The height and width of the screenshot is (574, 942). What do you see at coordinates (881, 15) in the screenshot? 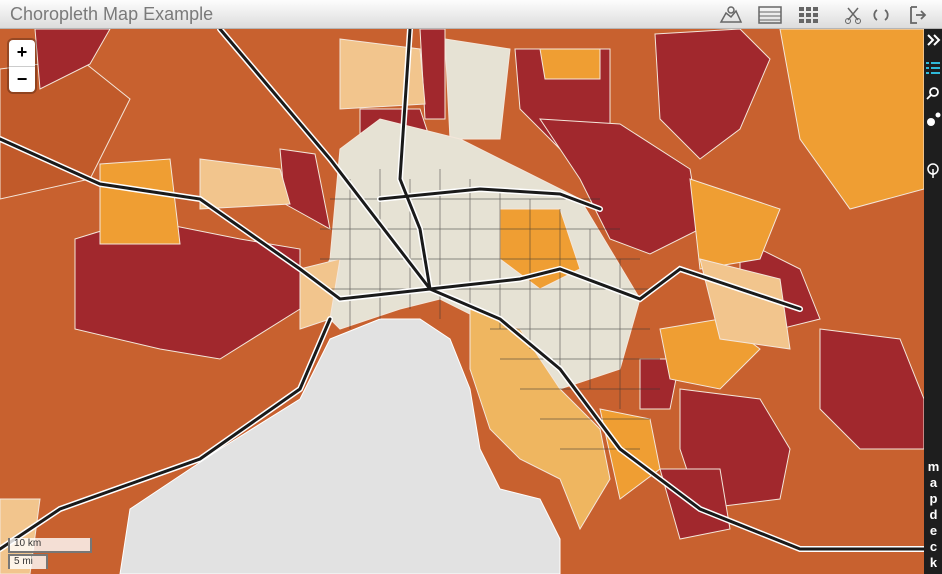
I see `refresh-icon` at bounding box center [881, 15].